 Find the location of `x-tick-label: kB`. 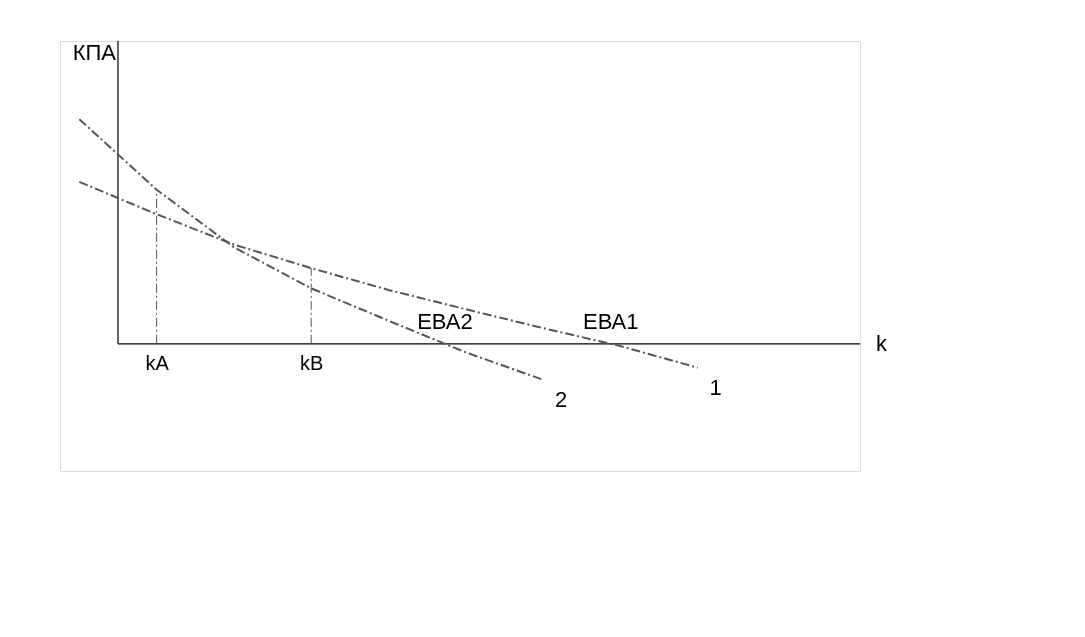

x-tick-label: kB is located at coordinates (312, 363).